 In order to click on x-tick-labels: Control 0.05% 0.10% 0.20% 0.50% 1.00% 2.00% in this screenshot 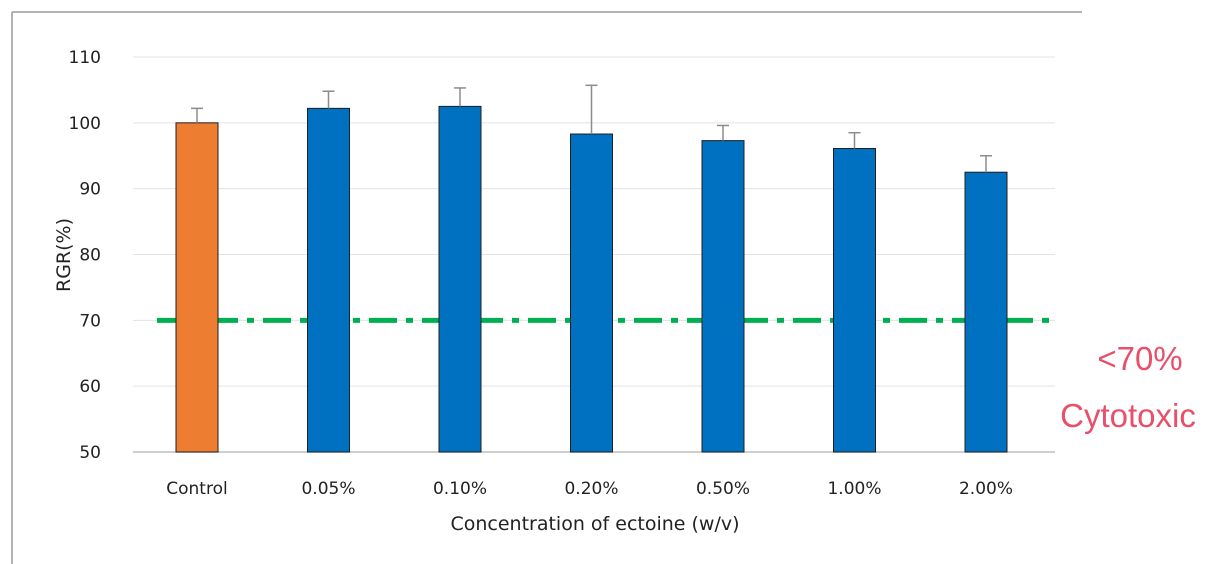, I will do `click(589, 489)`.